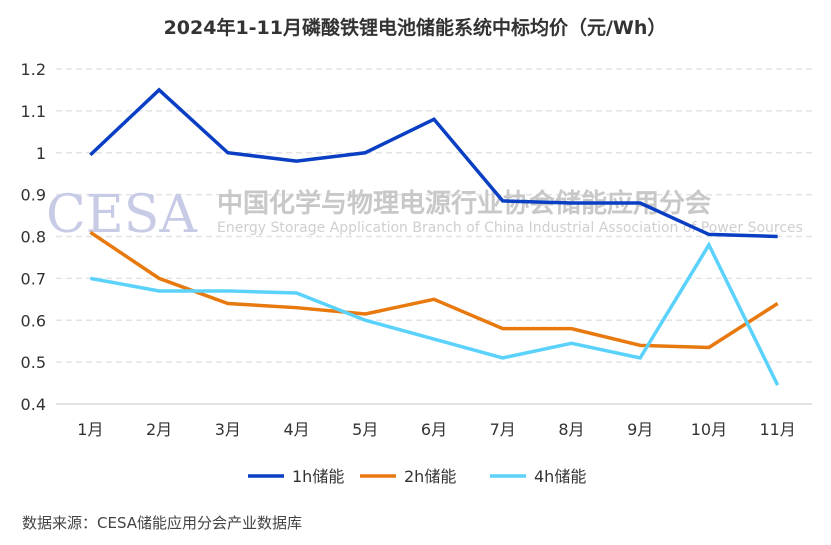  I want to click on y-tick-label: 0.4, so click(33, 404).